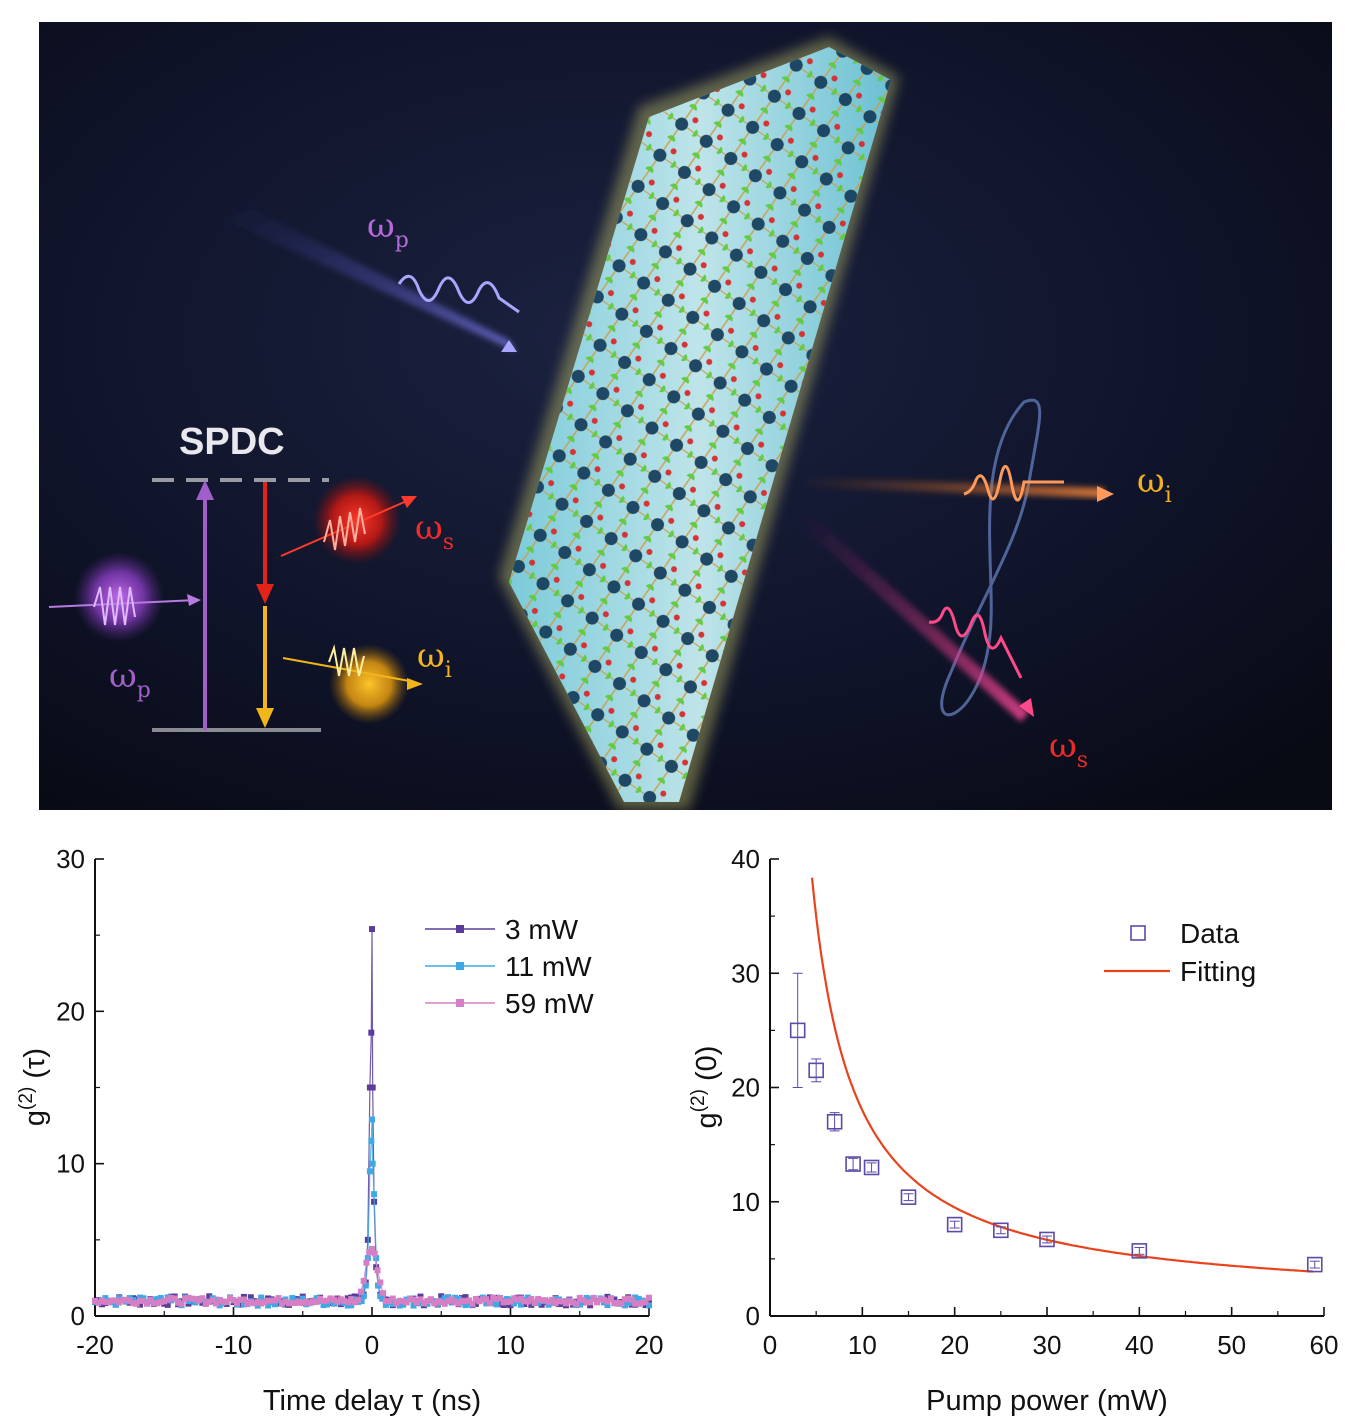  I want to click on x-tick-label: 60, so click(1324, 1345).